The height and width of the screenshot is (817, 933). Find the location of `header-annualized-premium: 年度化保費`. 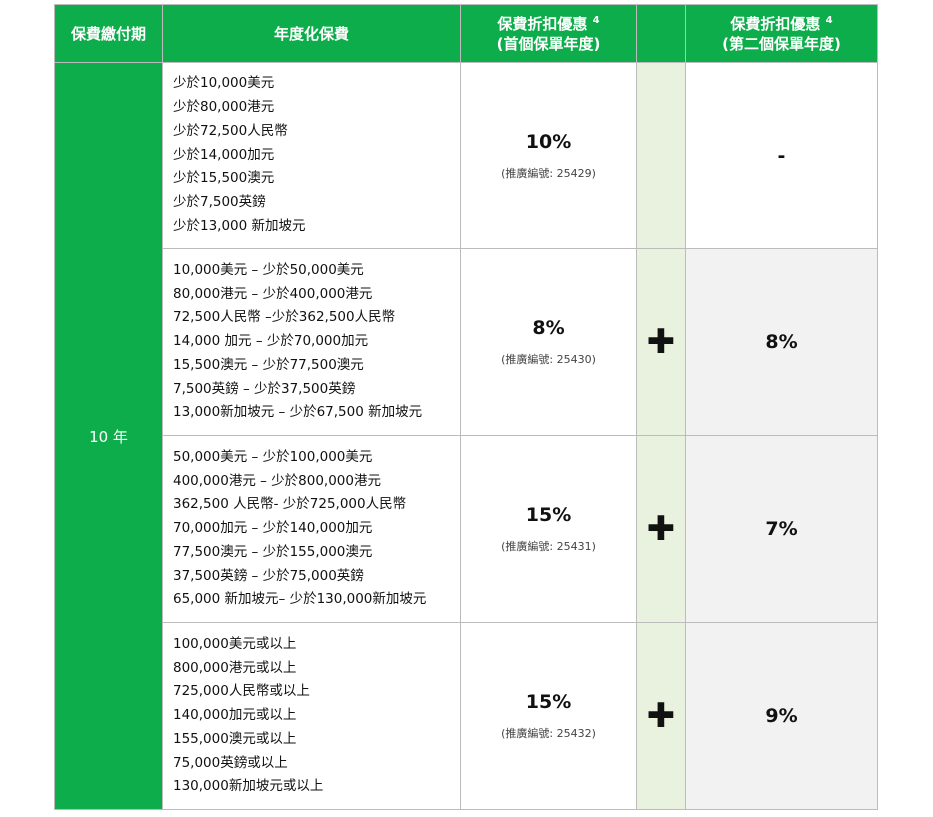

header-annualized-premium: 年度化保費 is located at coordinates (311, 33).